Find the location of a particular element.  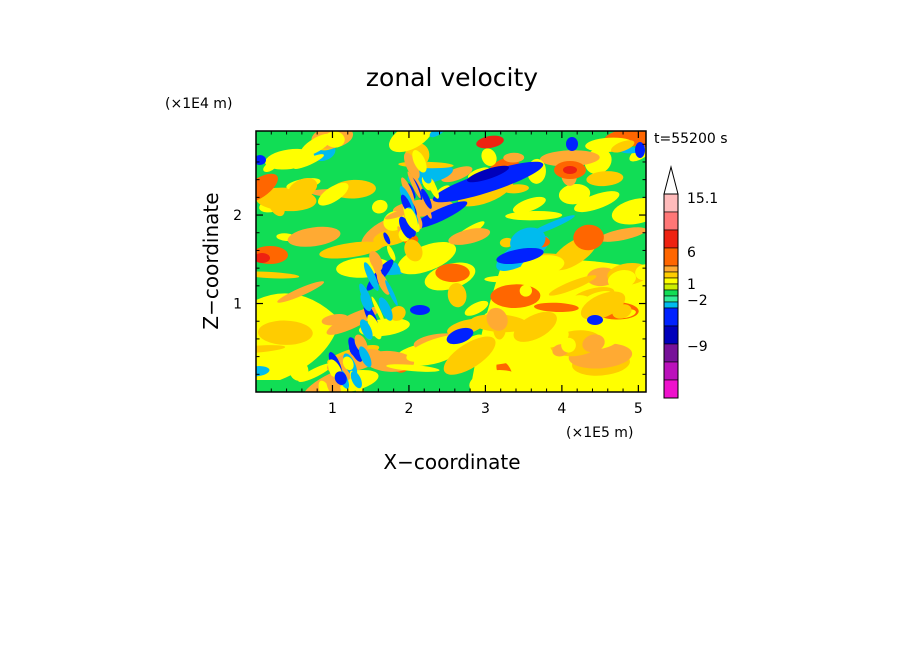

y-axis-unit: (×1E4 m) is located at coordinates (198, 104).